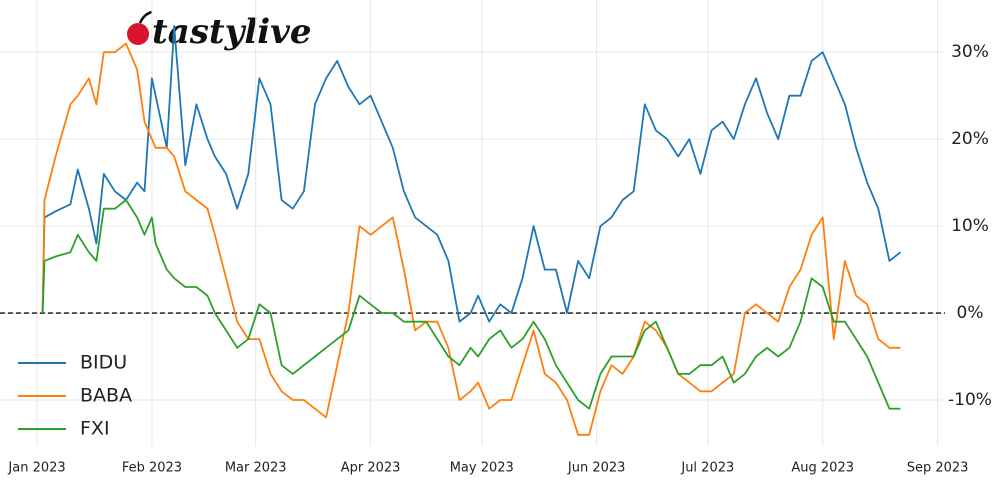 The height and width of the screenshot is (483, 1000). What do you see at coordinates (232, 32) in the screenshot?
I see `logo-text: tastylive` at bounding box center [232, 32].